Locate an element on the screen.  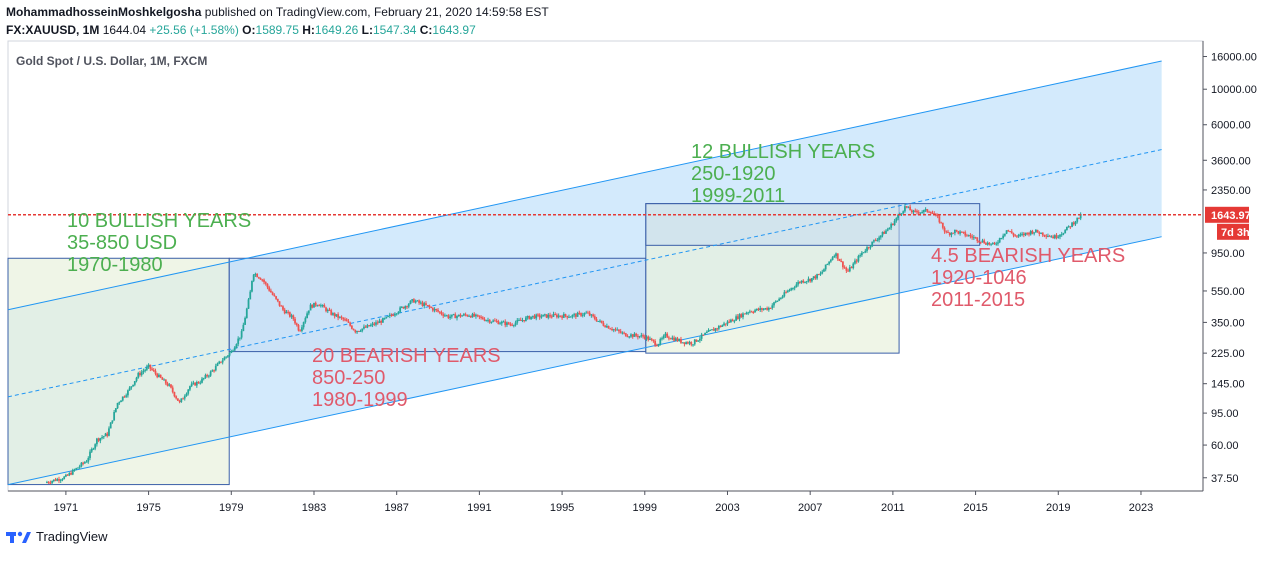
author-name: MohammadhosseinMoshkelgosha is located at coordinates (104, 12).